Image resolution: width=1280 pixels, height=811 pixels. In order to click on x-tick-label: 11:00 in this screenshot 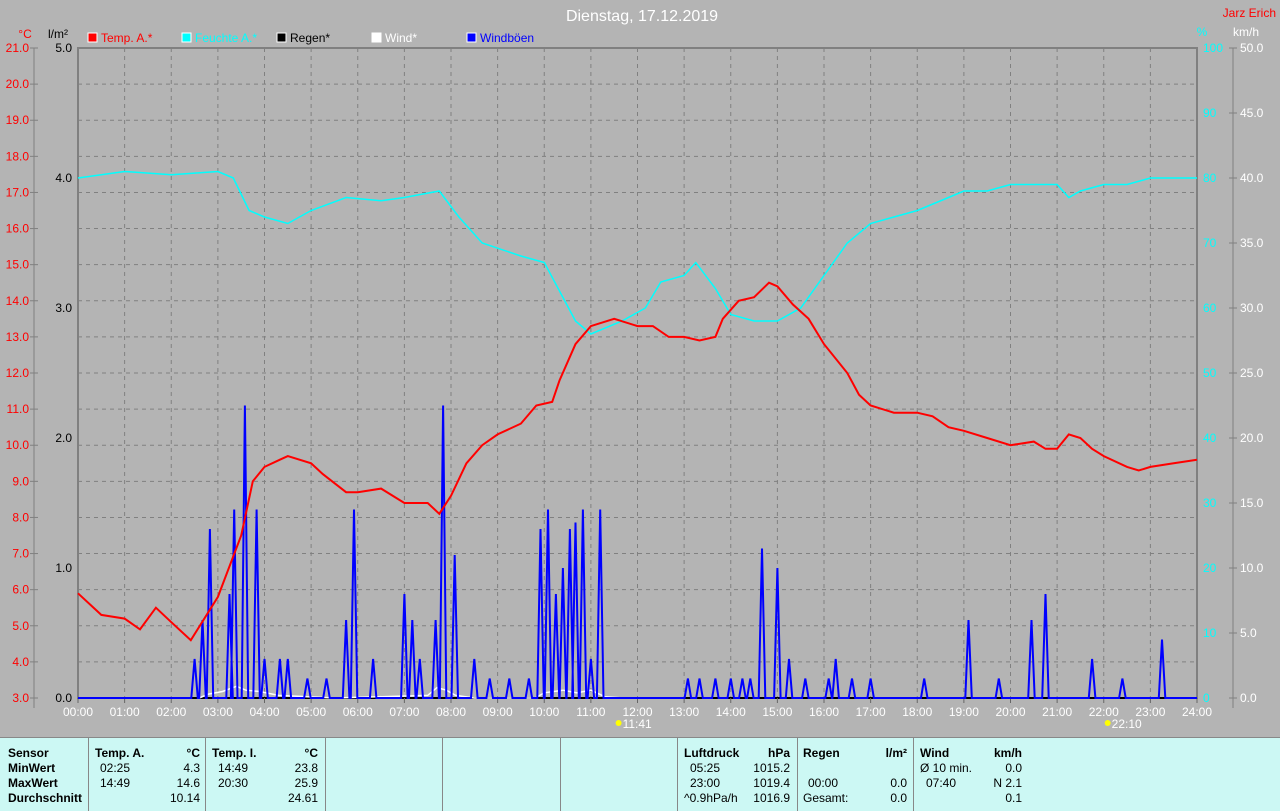, I will do `click(590, 712)`.